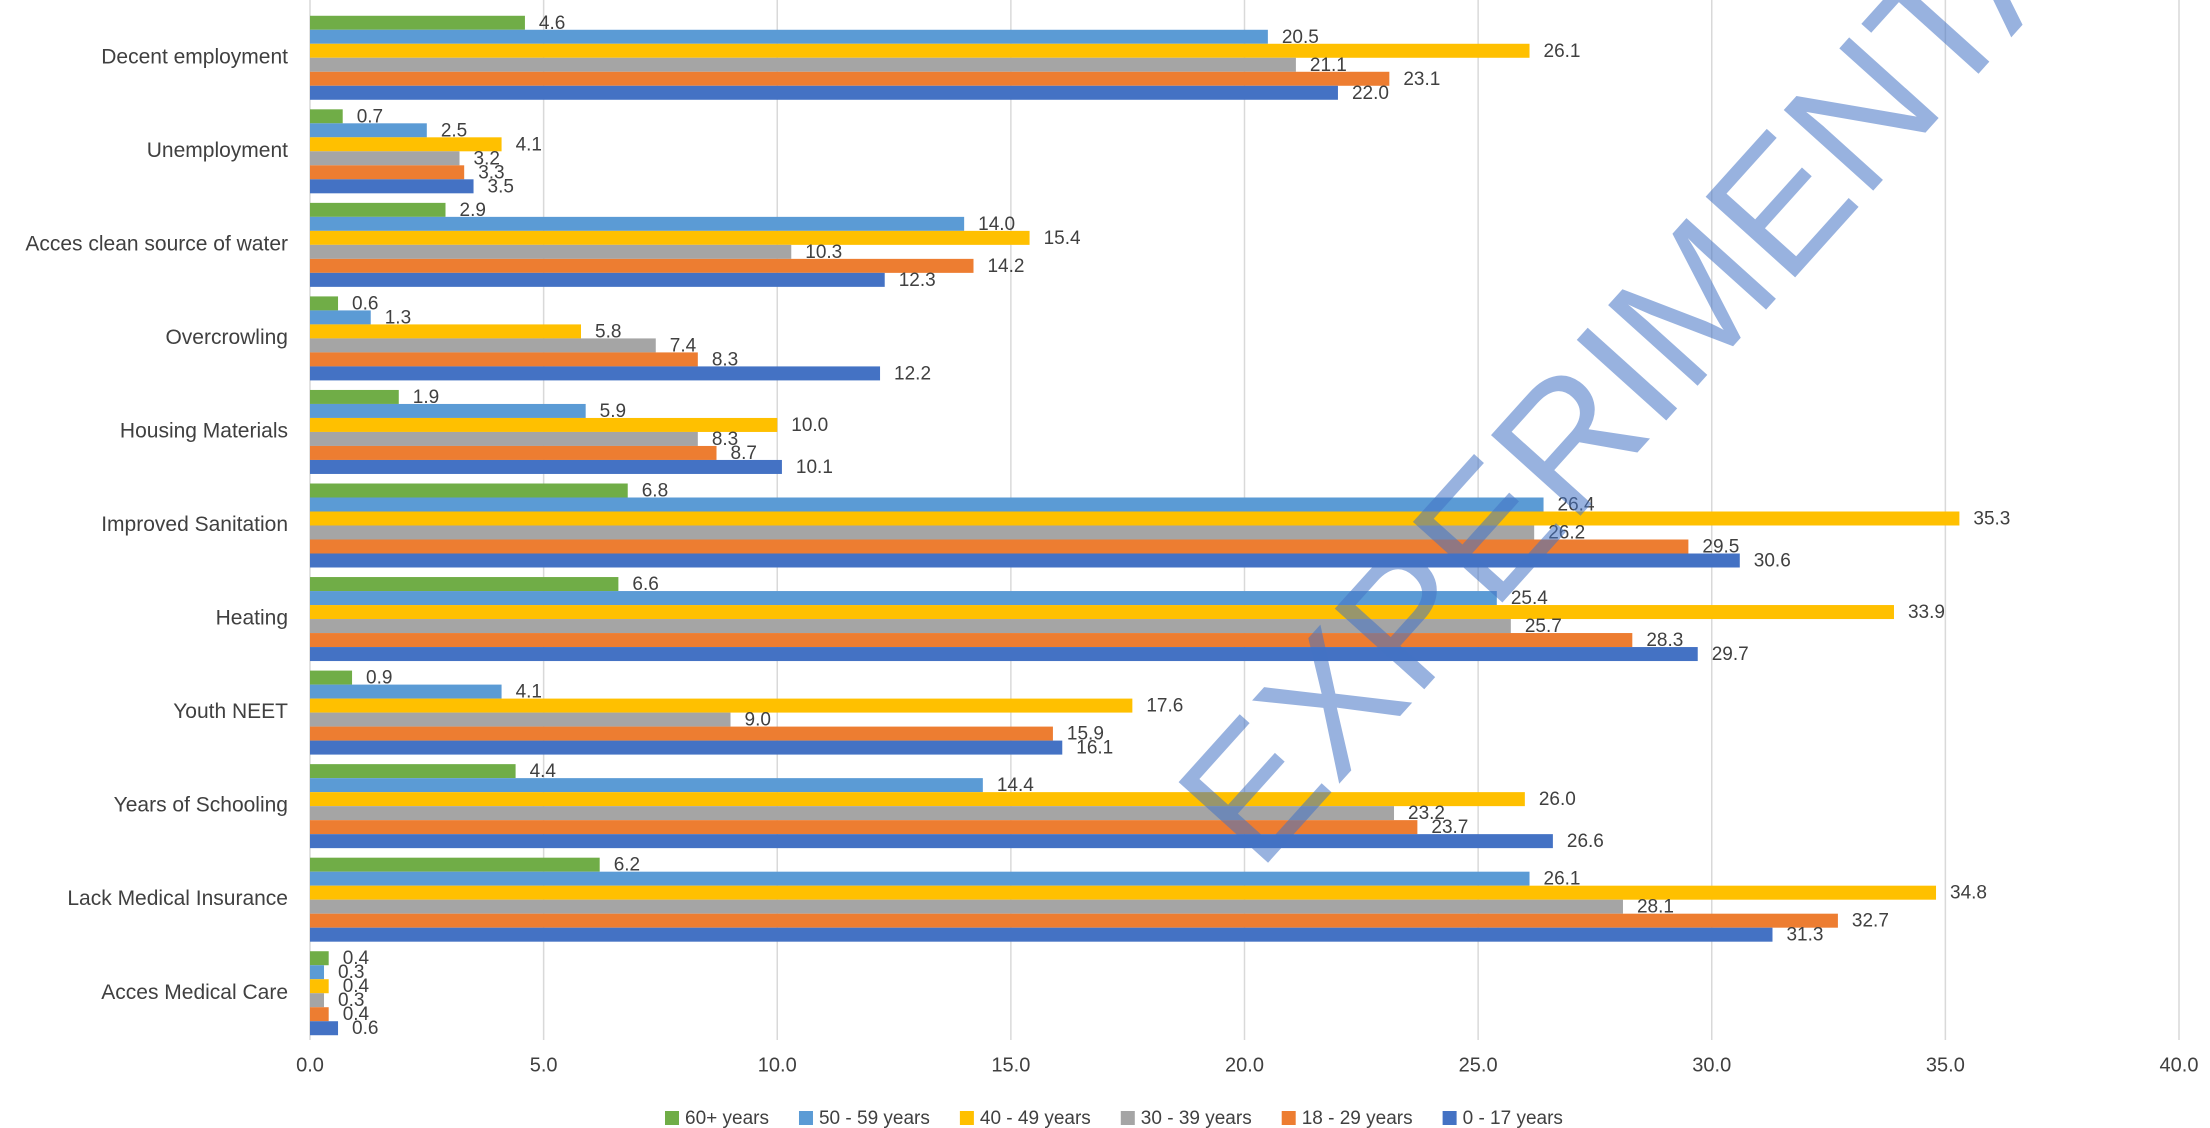 This screenshot has height=1128, width=2210. Describe the element at coordinates (370, 116) in the screenshot. I see `value-label: 0.7` at that location.